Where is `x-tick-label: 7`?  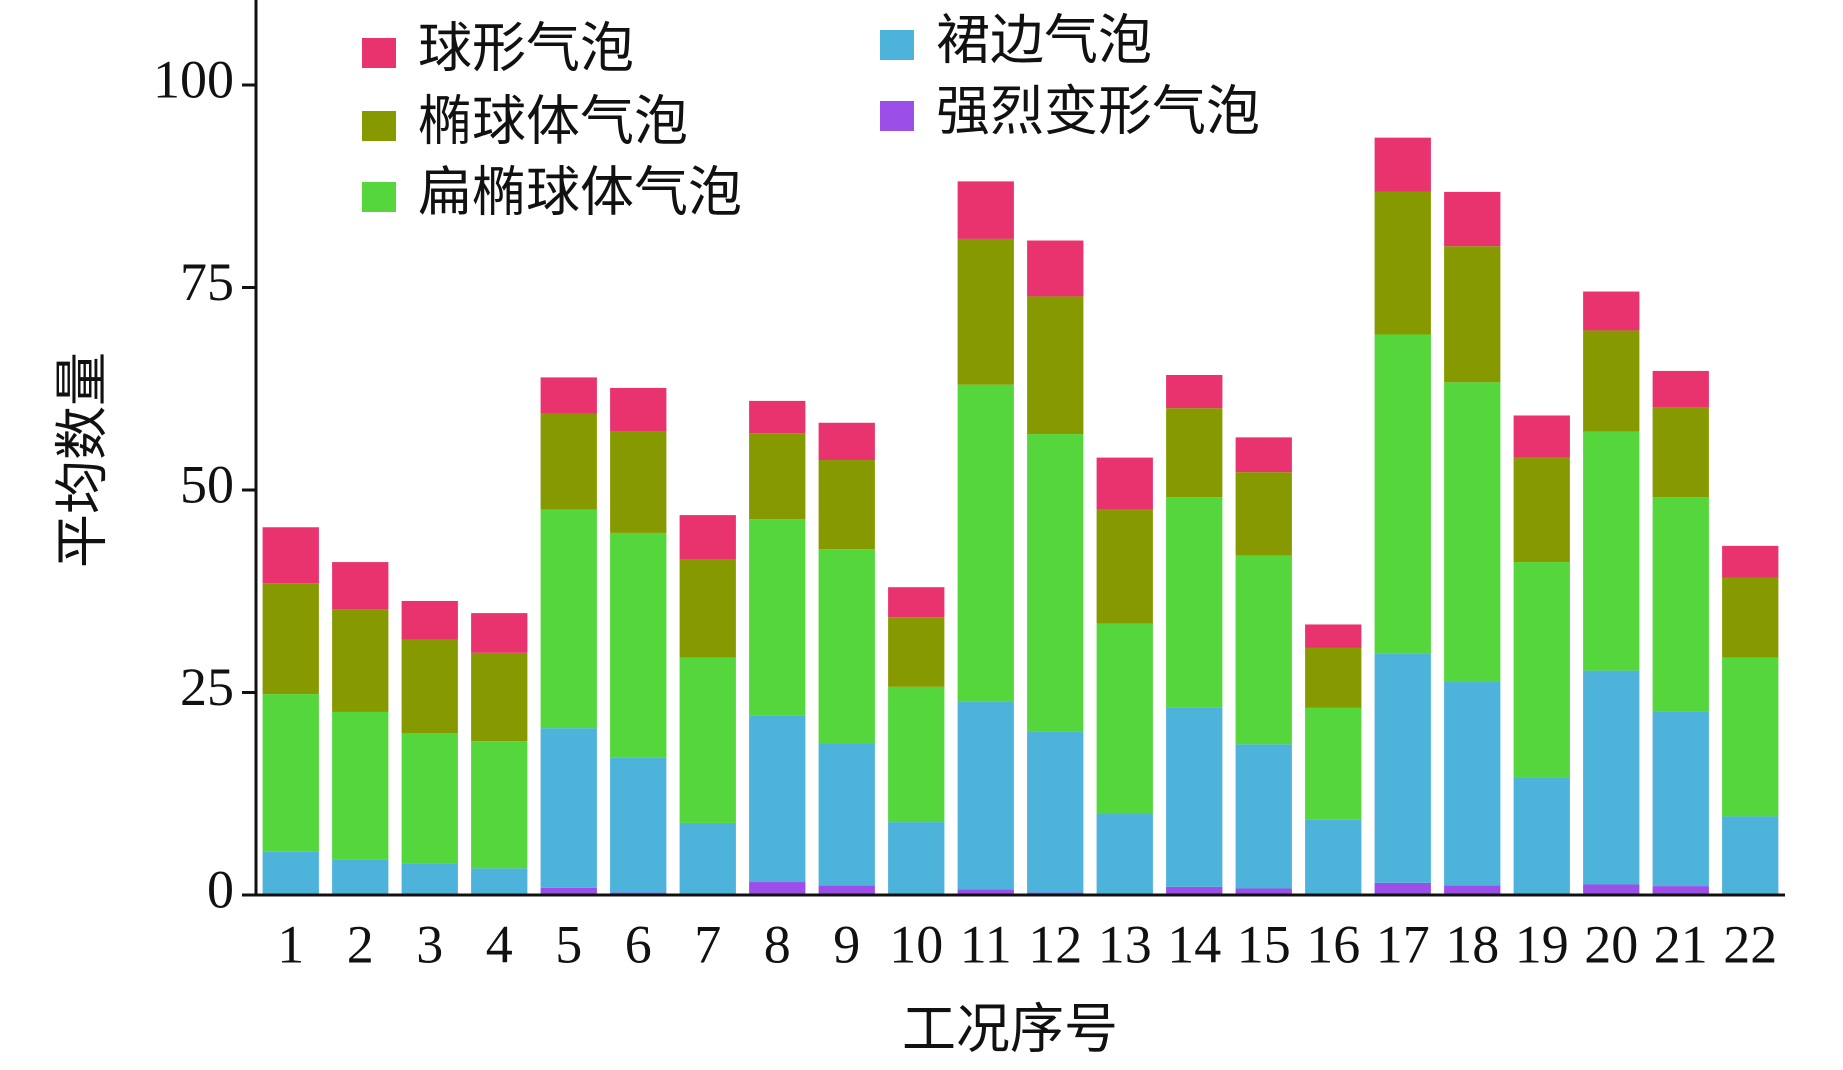 x-tick-label: 7 is located at coordinates (707, 944).